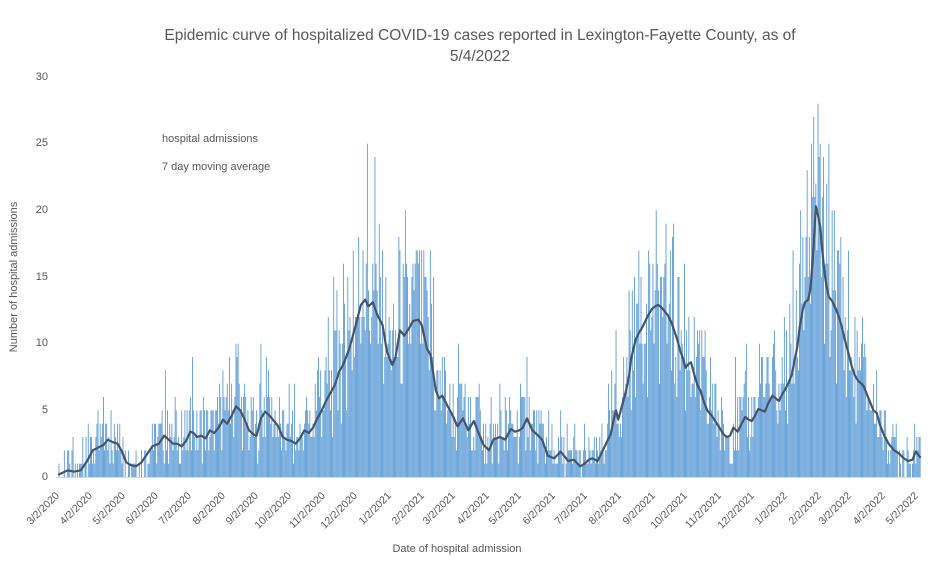 The image size is (930, 565). What do you see at coordinates (144, 139) in the screenshot?
I see `bar-swatch-icon` at bounding box center [144, 139].